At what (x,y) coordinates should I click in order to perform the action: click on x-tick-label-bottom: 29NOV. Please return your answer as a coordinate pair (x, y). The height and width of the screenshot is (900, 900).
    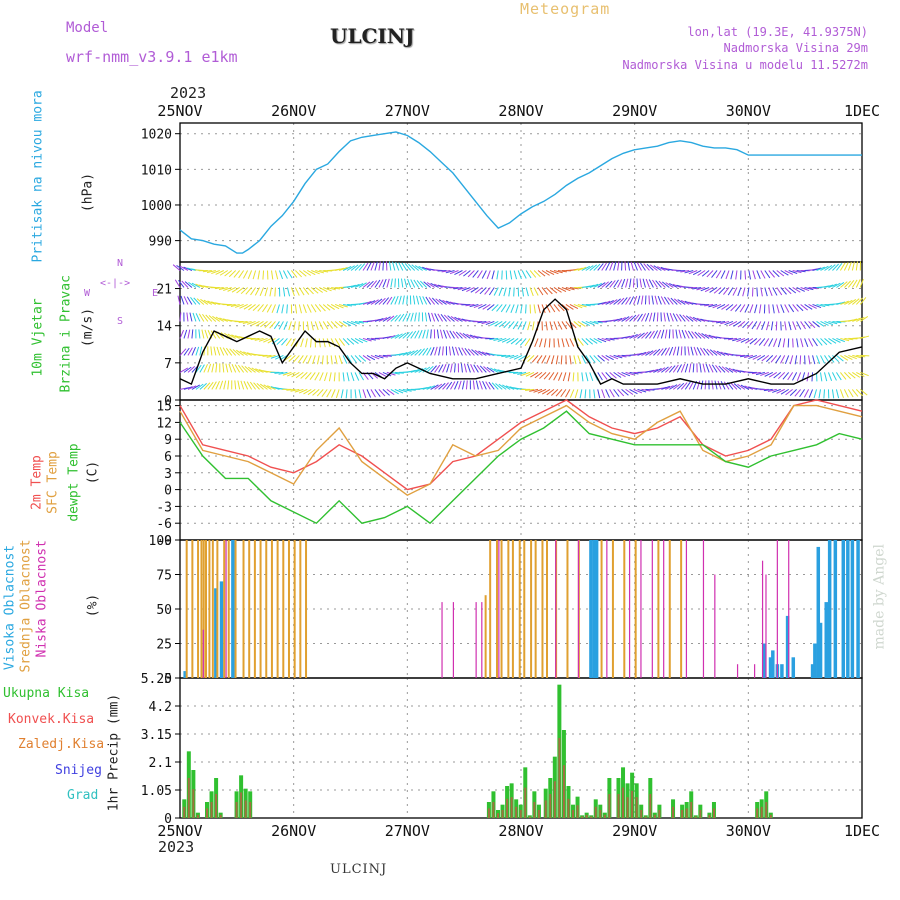
    Looking at the image, I should click on (634, 831).